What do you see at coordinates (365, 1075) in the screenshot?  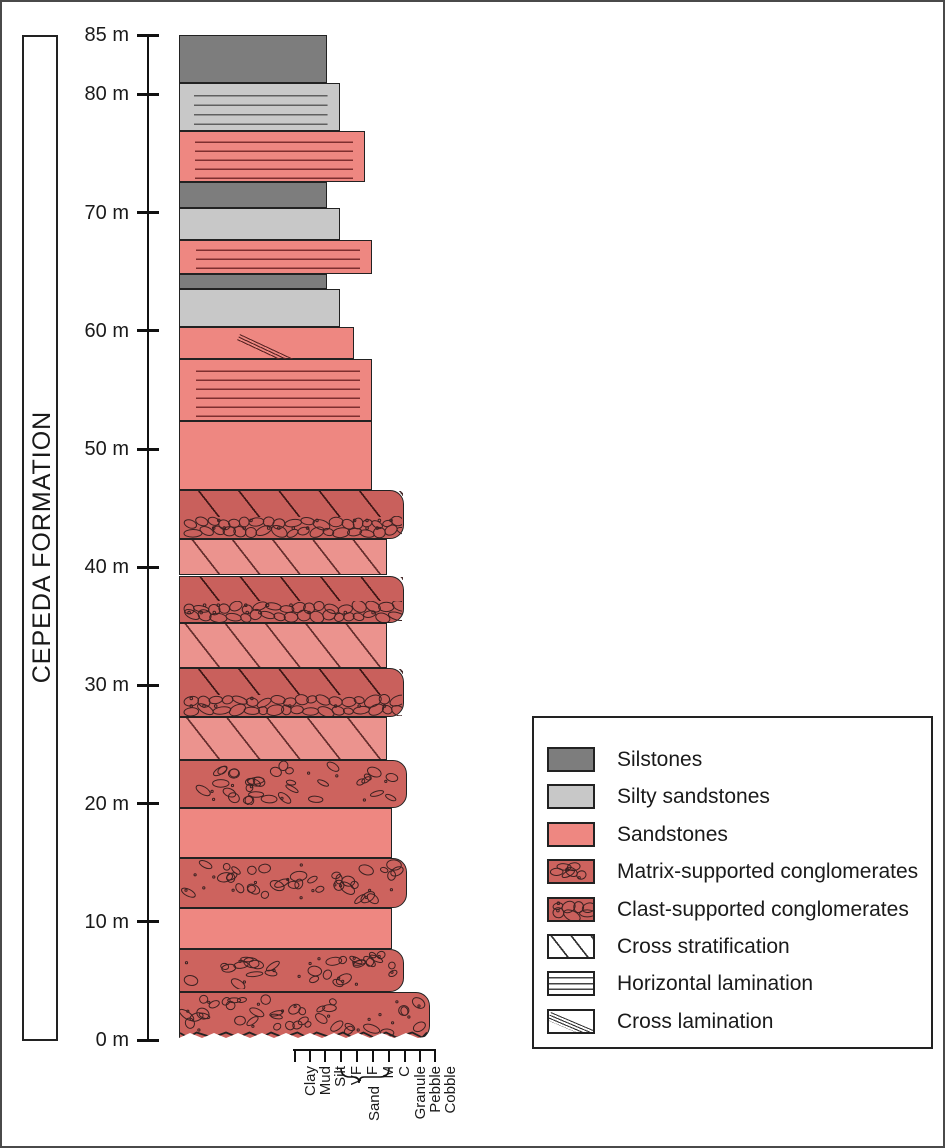 I see `sand-brace` at bounding box center [365, 1075].